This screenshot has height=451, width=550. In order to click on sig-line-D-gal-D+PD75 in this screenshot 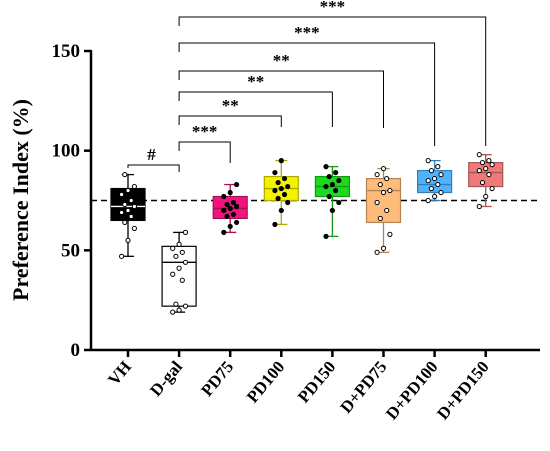, I will do `click(281, 99)`.